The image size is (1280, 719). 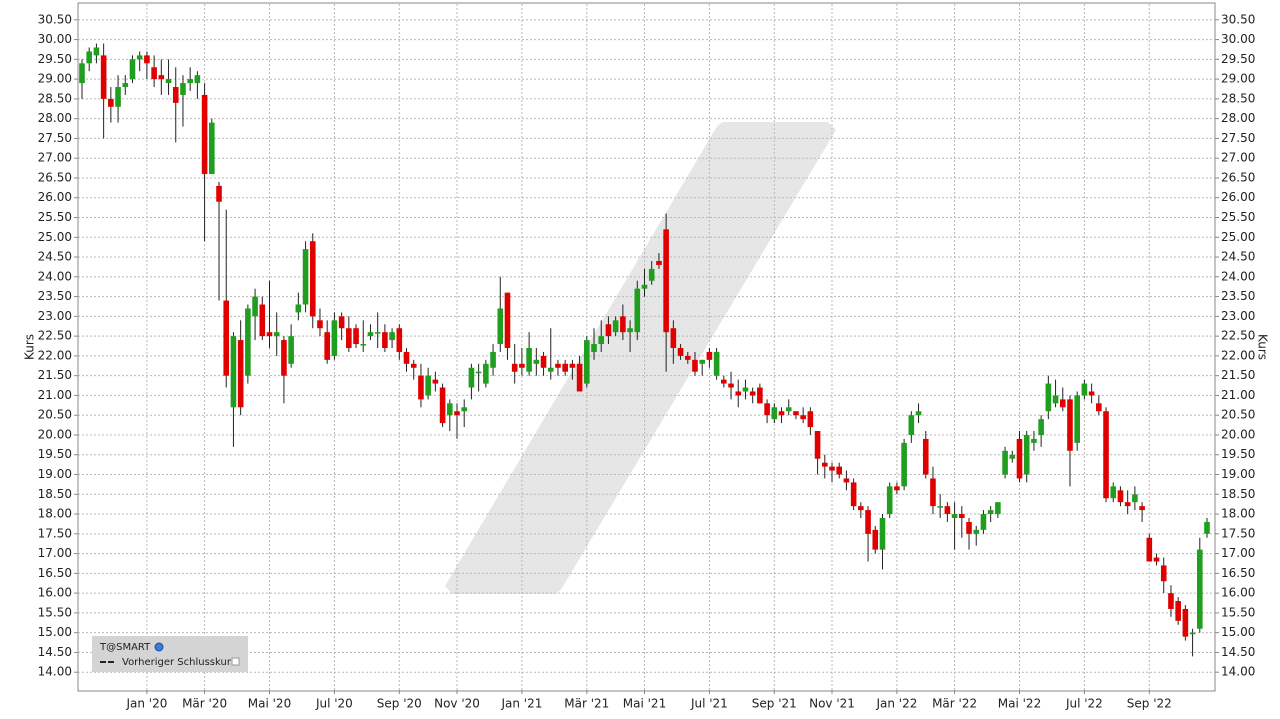 What do you see at coordinates (55, 79) in the screenshot?
I see `y-tick-label: 29.00` at bounding box center [55, 79].